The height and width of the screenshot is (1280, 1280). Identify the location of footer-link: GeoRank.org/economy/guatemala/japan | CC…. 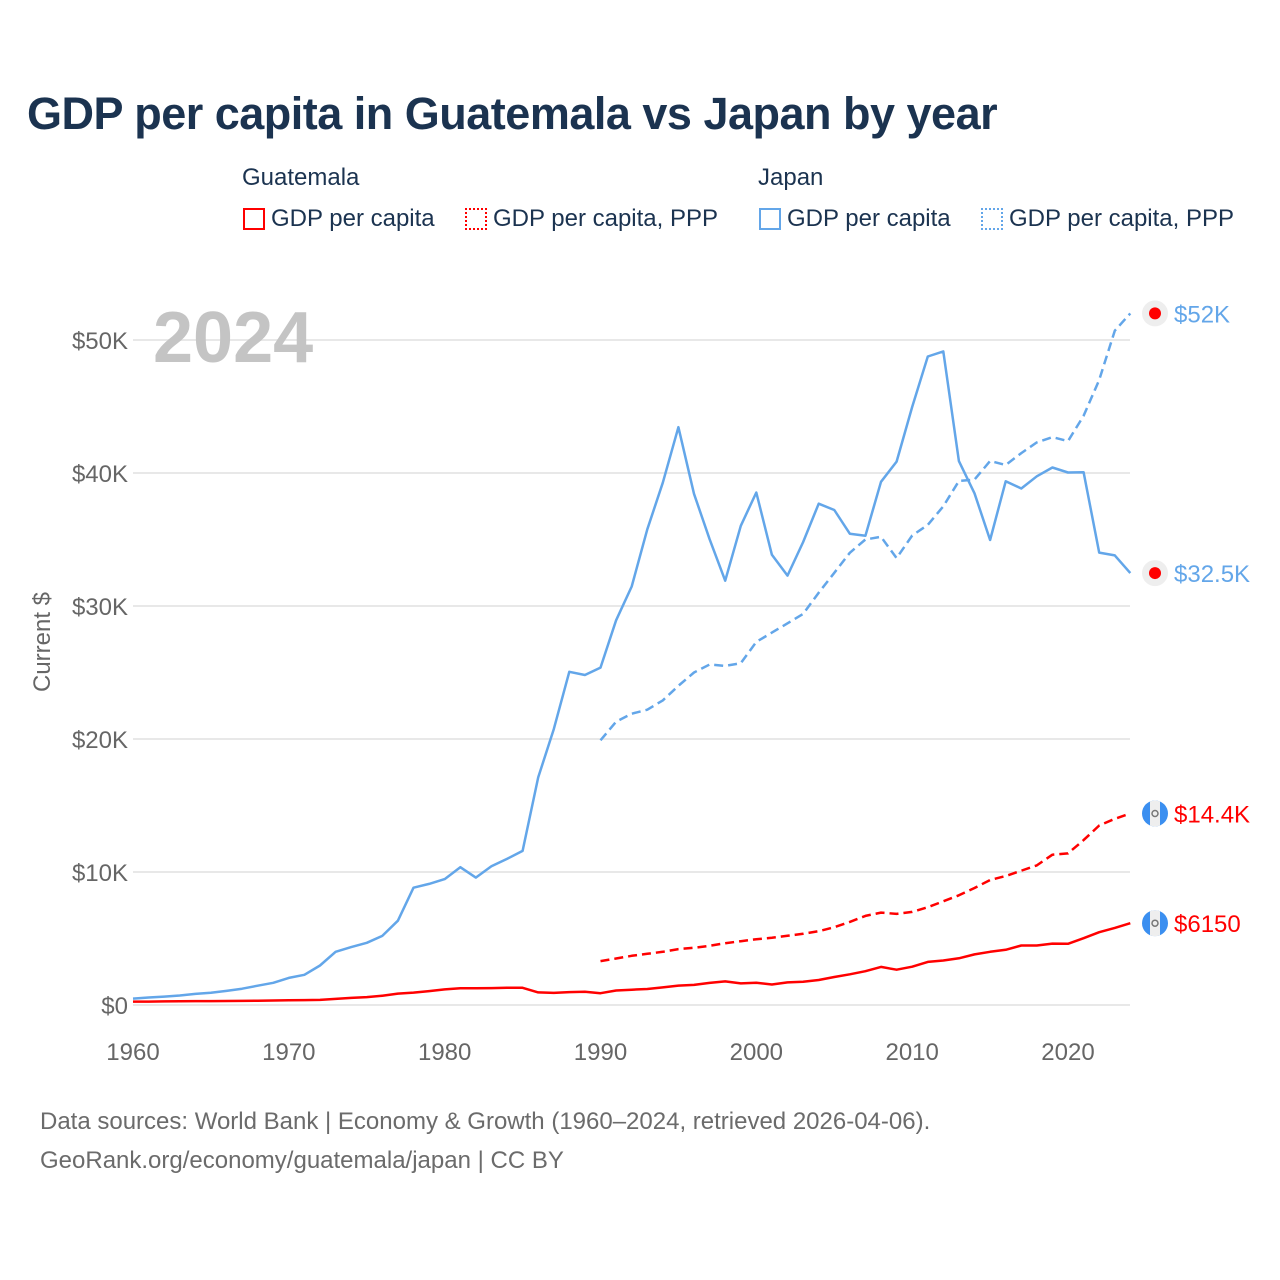
(302, 1160).